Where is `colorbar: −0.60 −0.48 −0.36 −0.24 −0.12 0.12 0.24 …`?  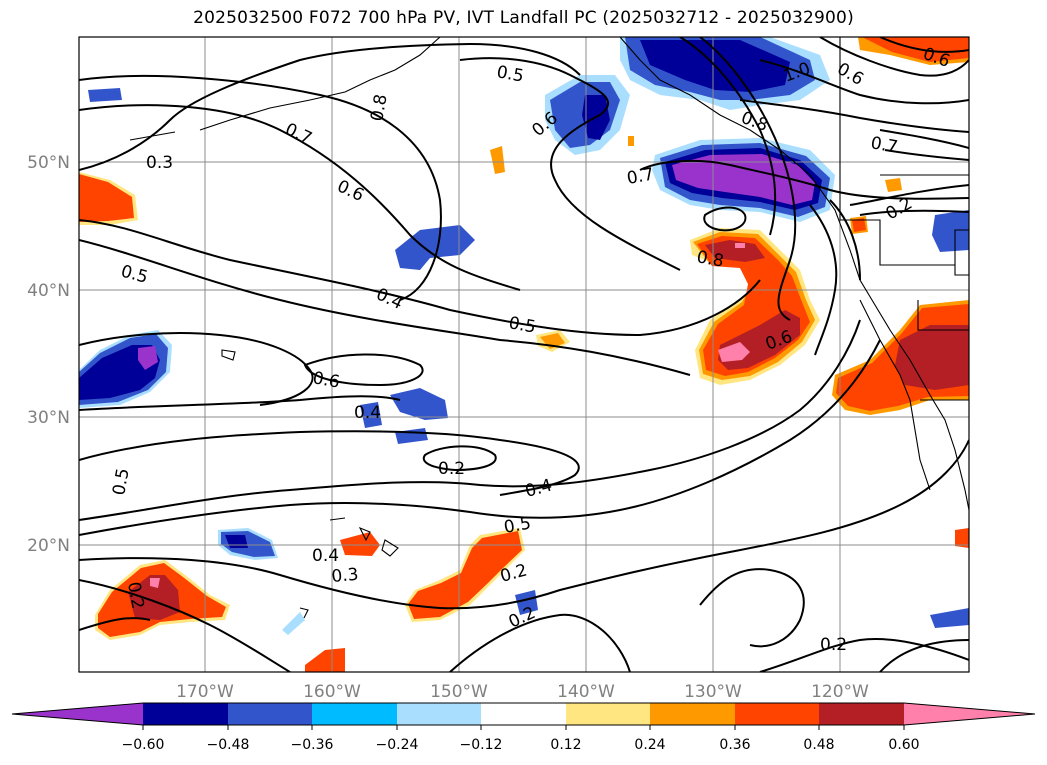 colorbar: −0.60 −0.48 −0.36 −0.24 −0.12 0.12 0.24 … is located at coordinates (523, 727).